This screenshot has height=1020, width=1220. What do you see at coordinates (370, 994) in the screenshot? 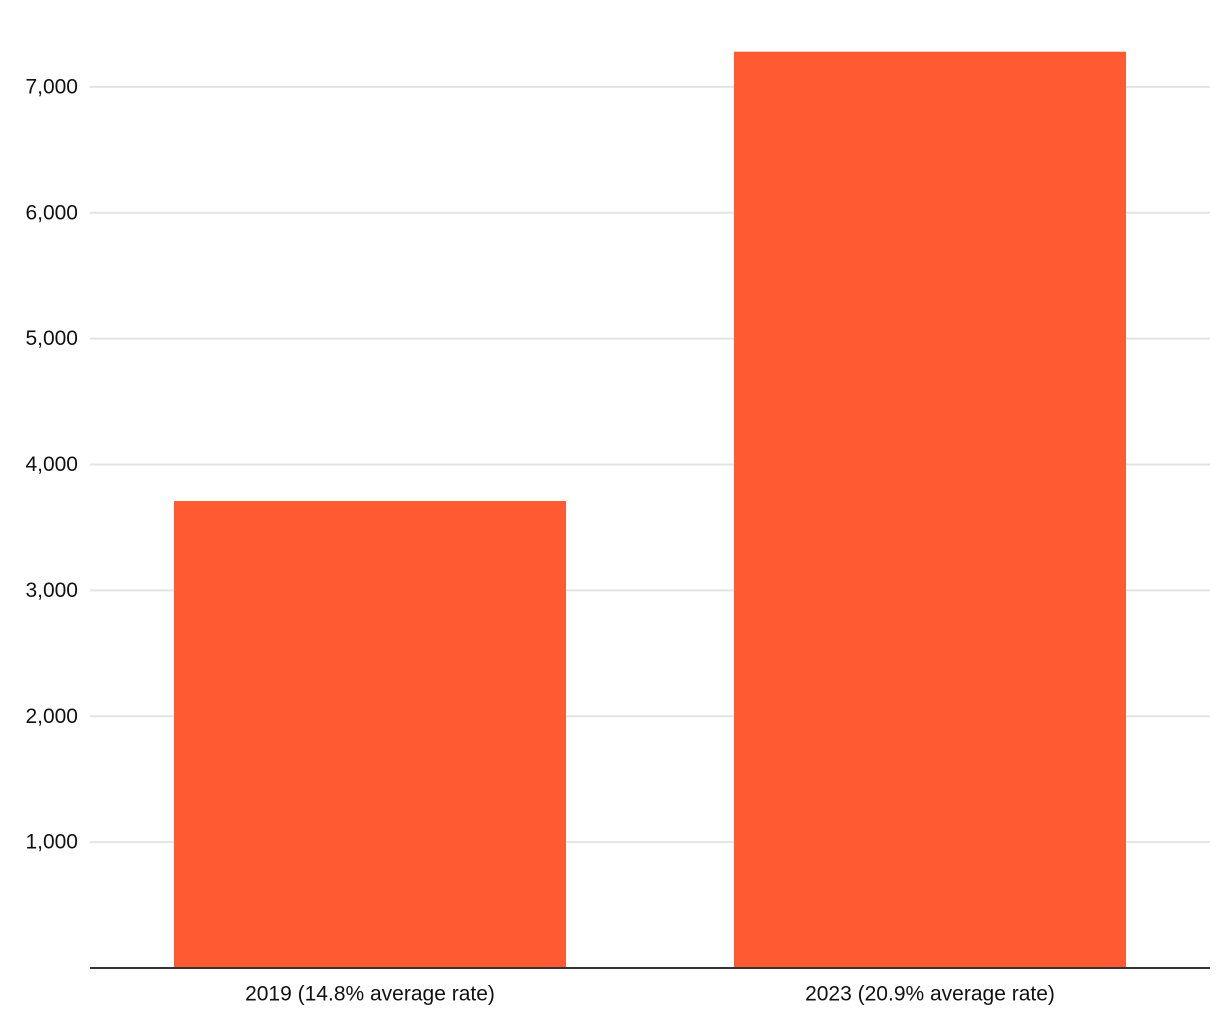
I see `x-tick-label: 2019 (14.8% average rate)` at bounding box center [370, 994].